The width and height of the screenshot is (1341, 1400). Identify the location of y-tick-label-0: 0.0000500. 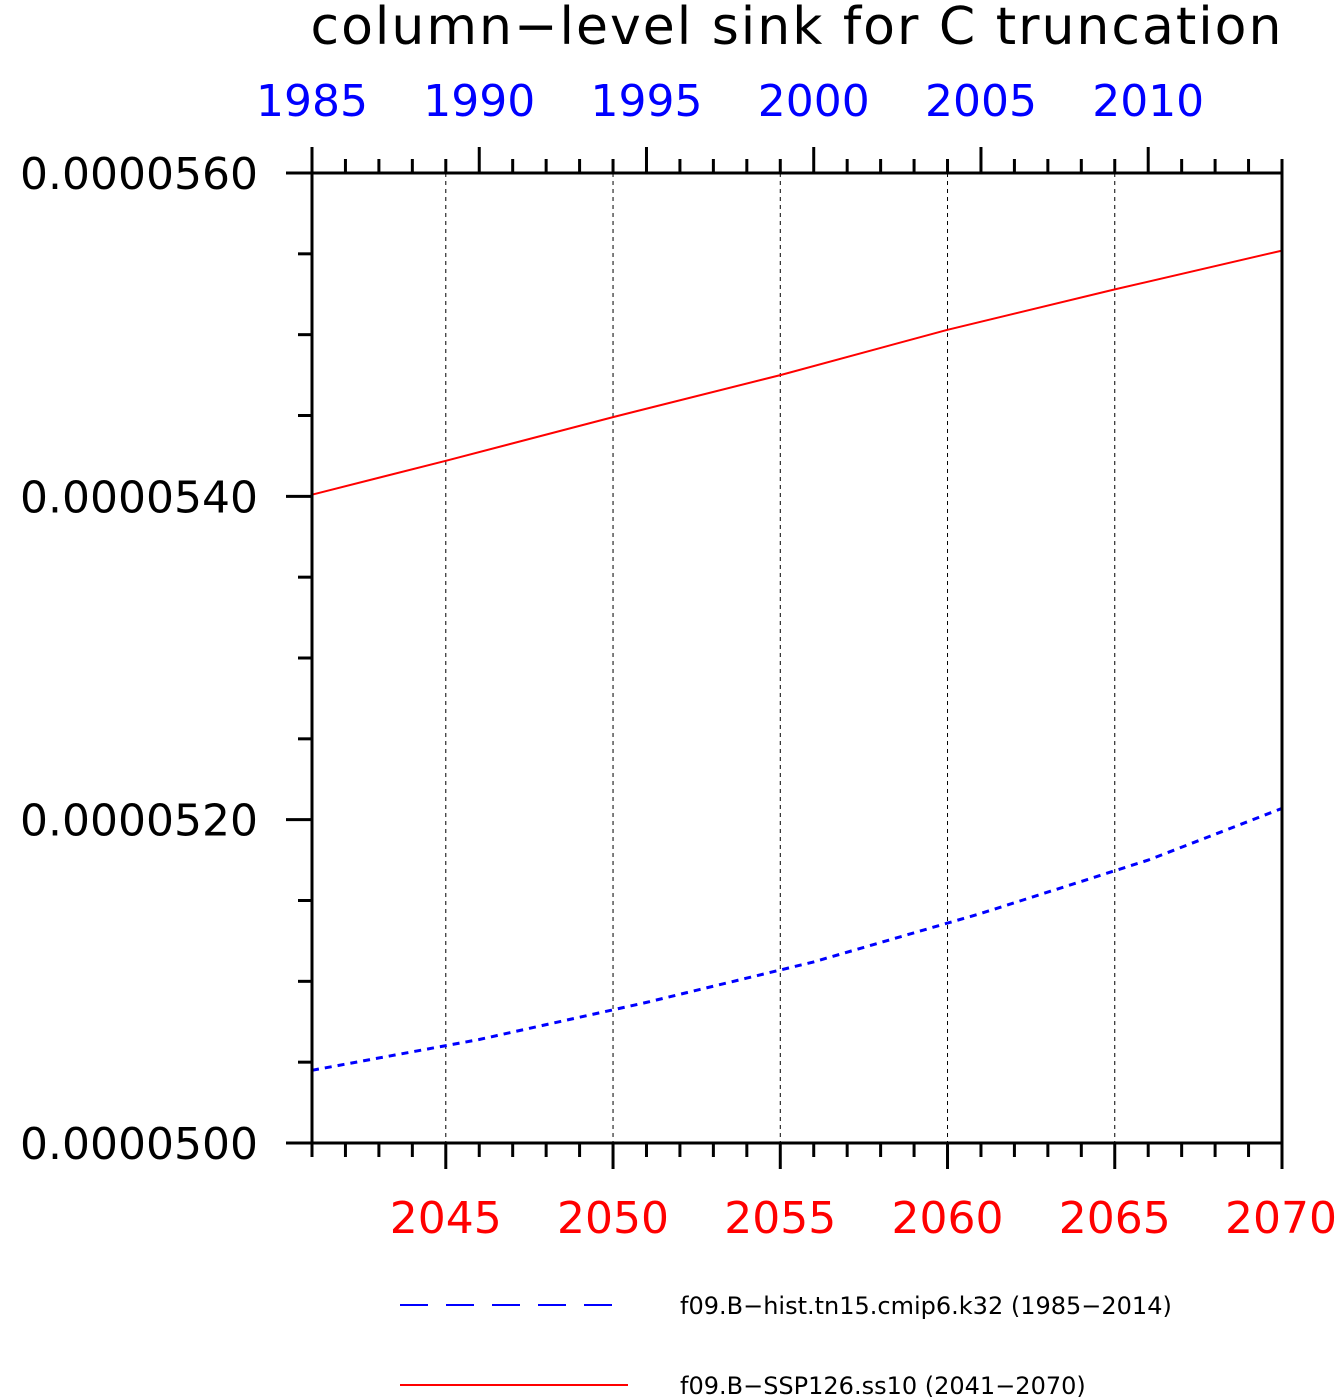
(139, 1144).